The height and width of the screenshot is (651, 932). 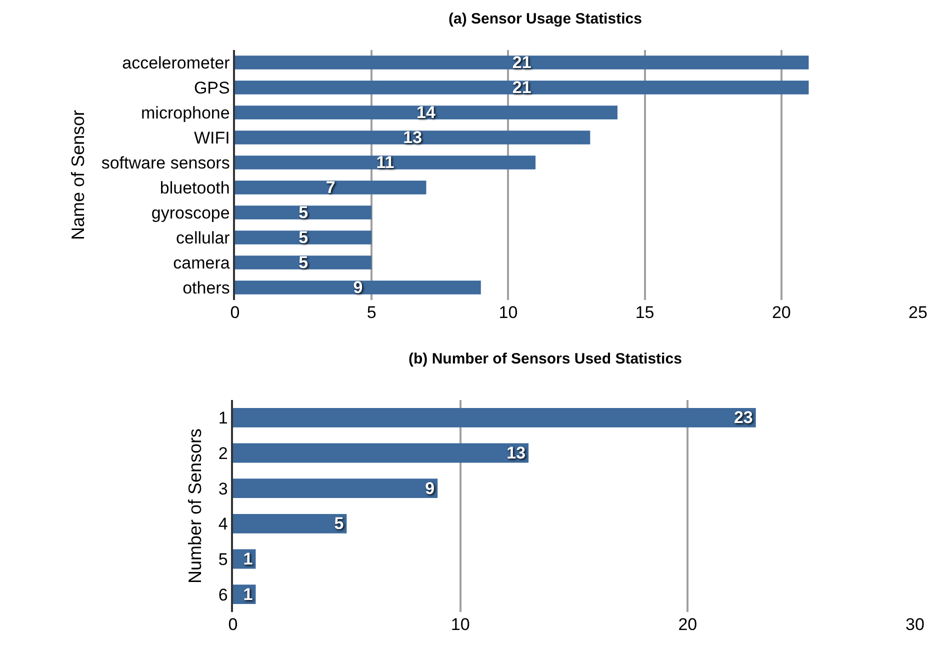 I want to click on y-tick-label: 2, so click(x=223, y=453).